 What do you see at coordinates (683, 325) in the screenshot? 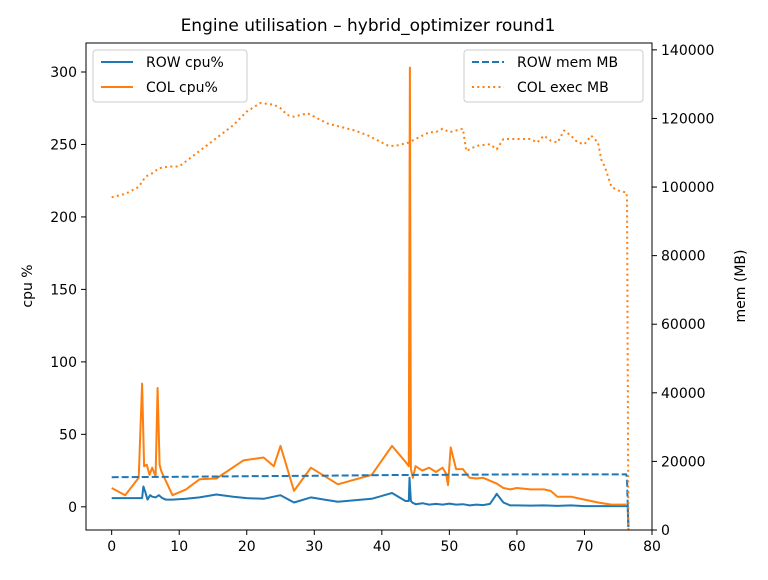
I see `y2-tick-label-3: 60000` at bounding box center [683, 325].